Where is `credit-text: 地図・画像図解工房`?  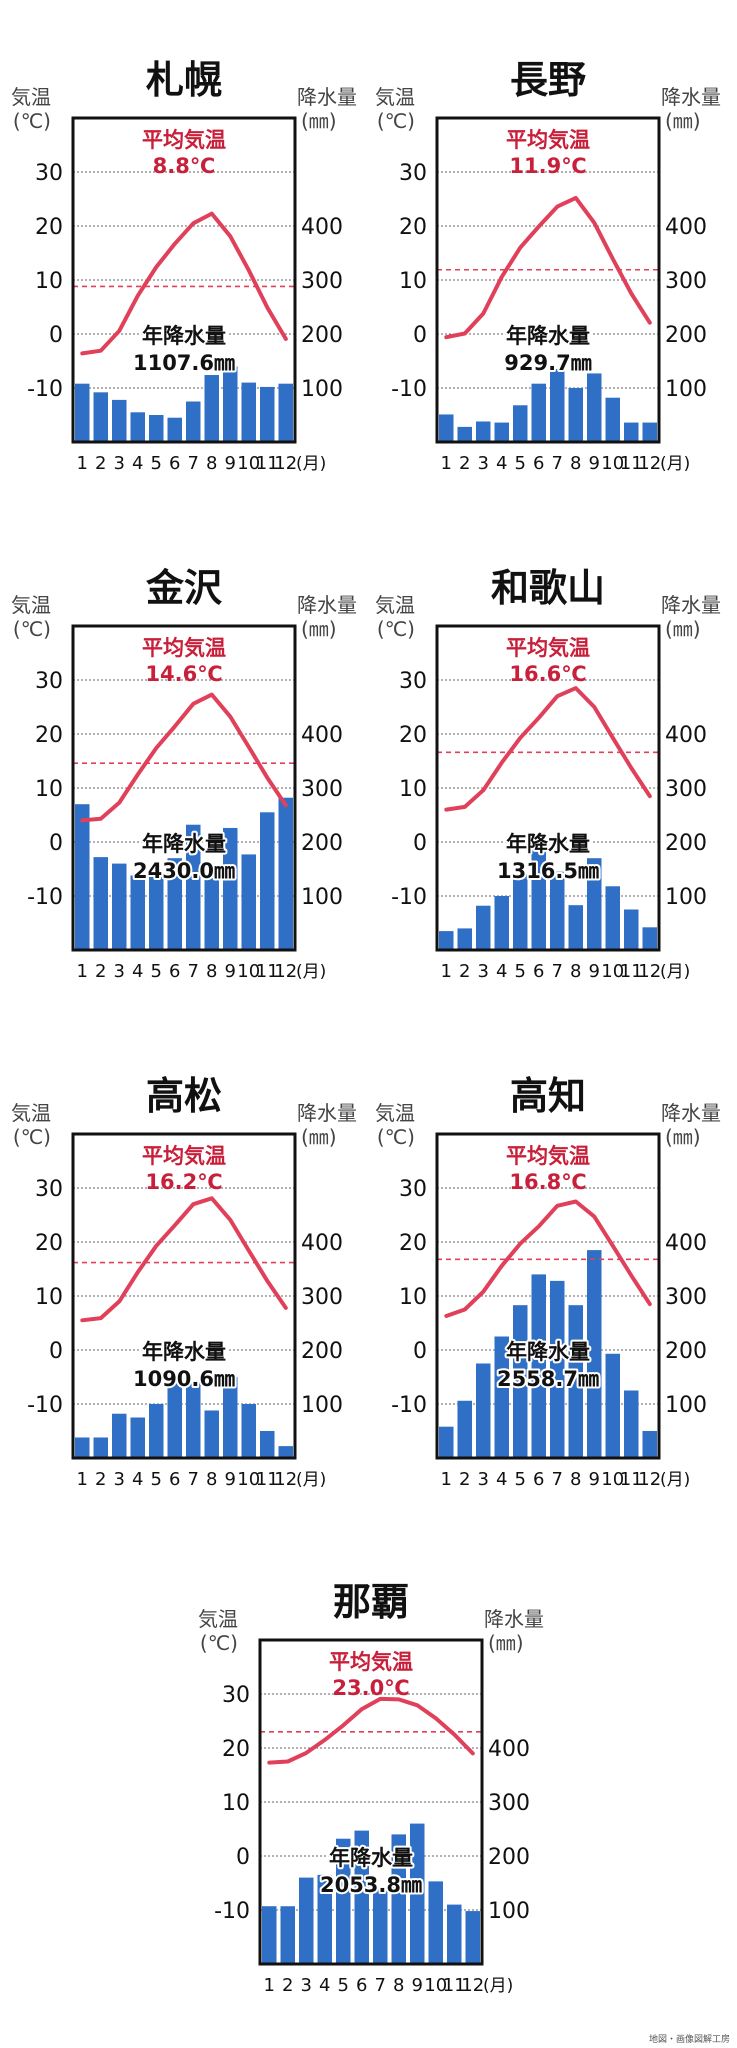
credit-text: 地図・画像図解工房 is located at coordinates (689, 2039).